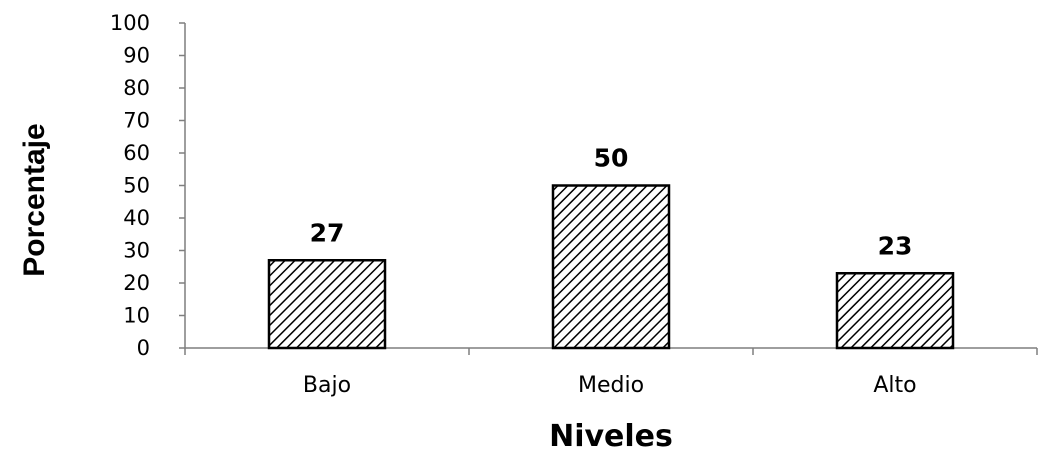 This screenshot has height=456, width=1039. Describe the element at coordinates (611, 385) in the screenshot. I see `x-tick-label-medio: Medio` at that location.